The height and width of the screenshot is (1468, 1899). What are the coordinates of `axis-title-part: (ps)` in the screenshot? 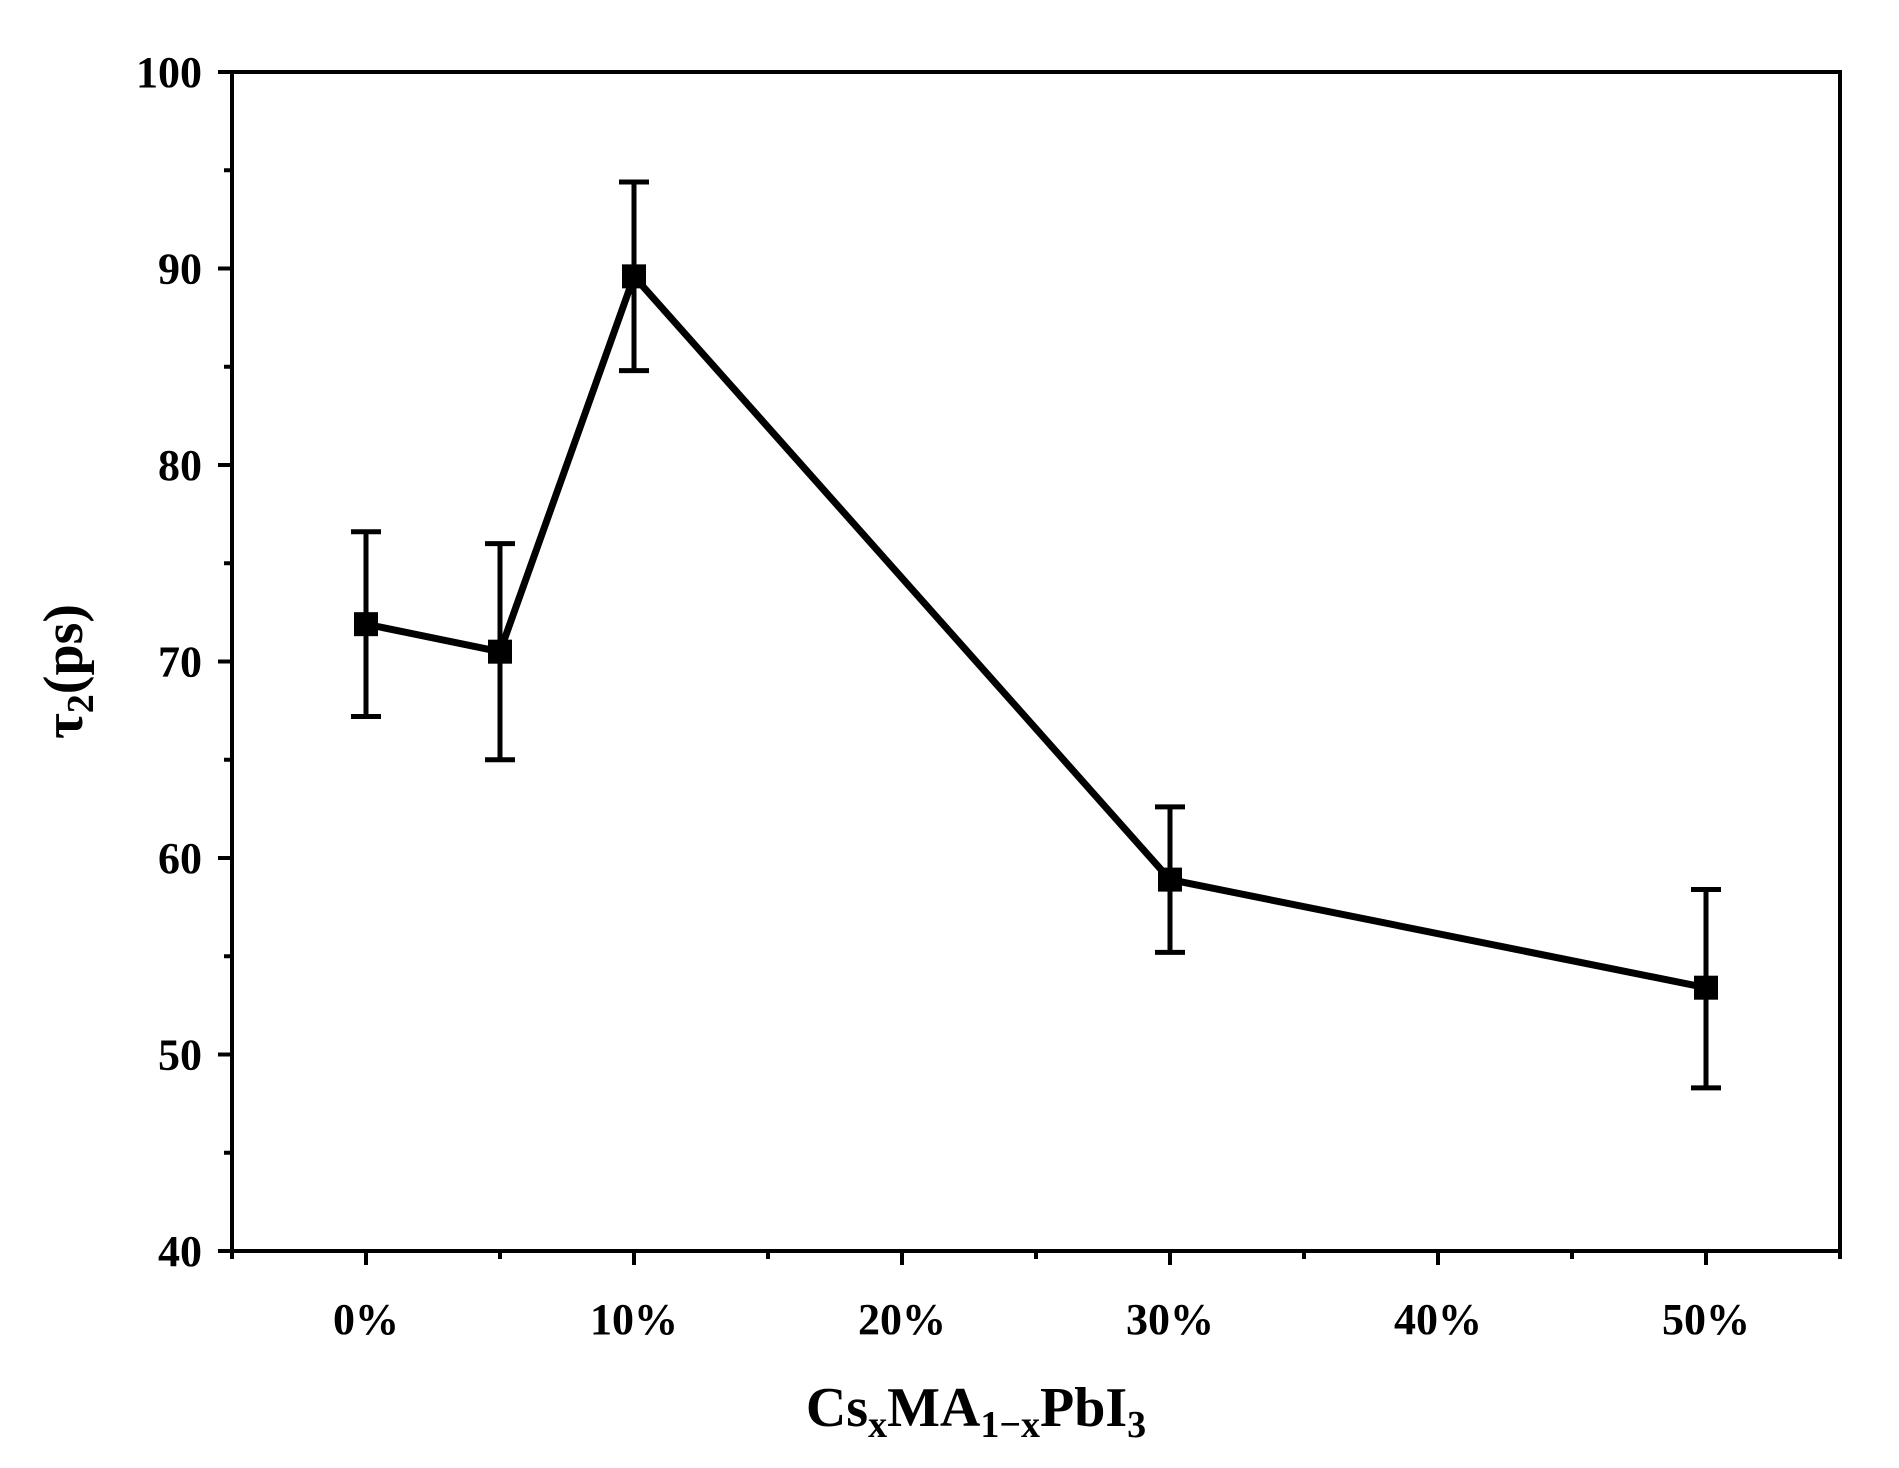 It's located at (64, 649).